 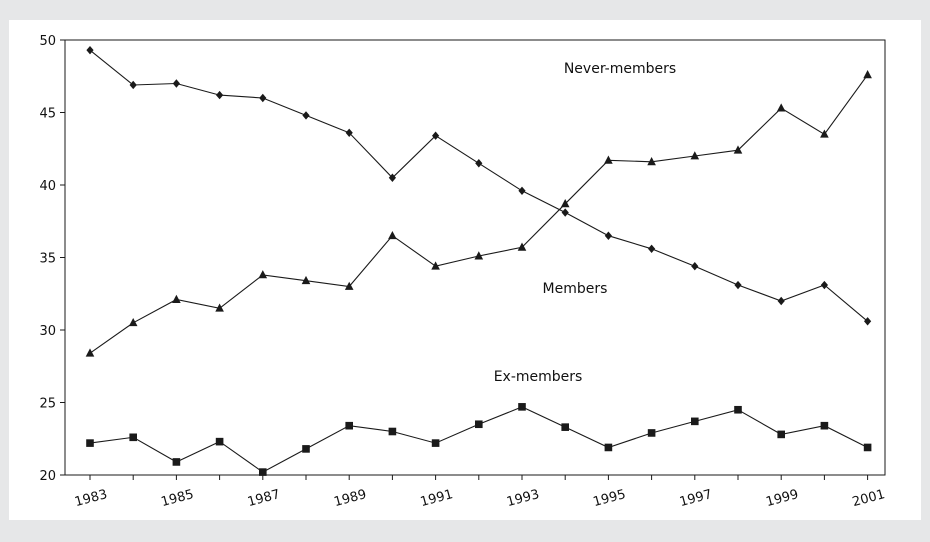 What do you see at coordinates (538, 377) in the screenshot?
I see `series-label-ex-members: Ex-members` at bounding box center [538, 377].